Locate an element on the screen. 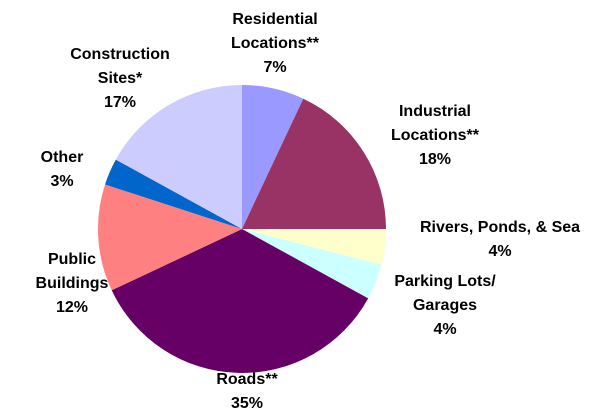  slice-label: Roads** 35% is located at coordinates (247, 389).